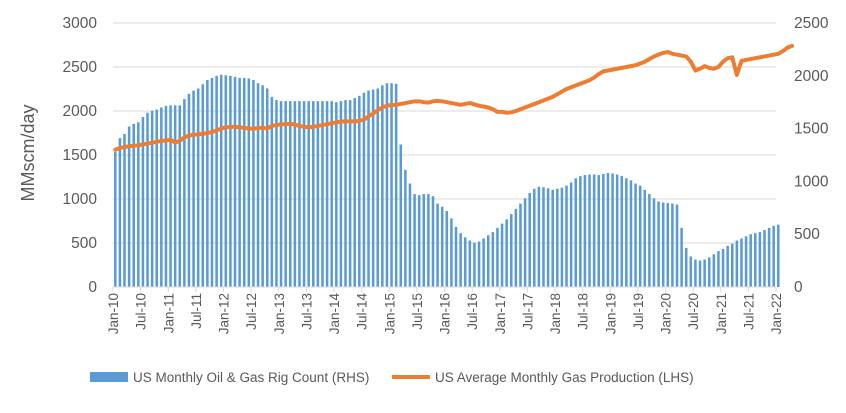 The height and width of the screenshot is (413, 846). Describe the element at coordinates (776, 313) in the screenshot. I see `x-tick-label: Jan-22` at that location.